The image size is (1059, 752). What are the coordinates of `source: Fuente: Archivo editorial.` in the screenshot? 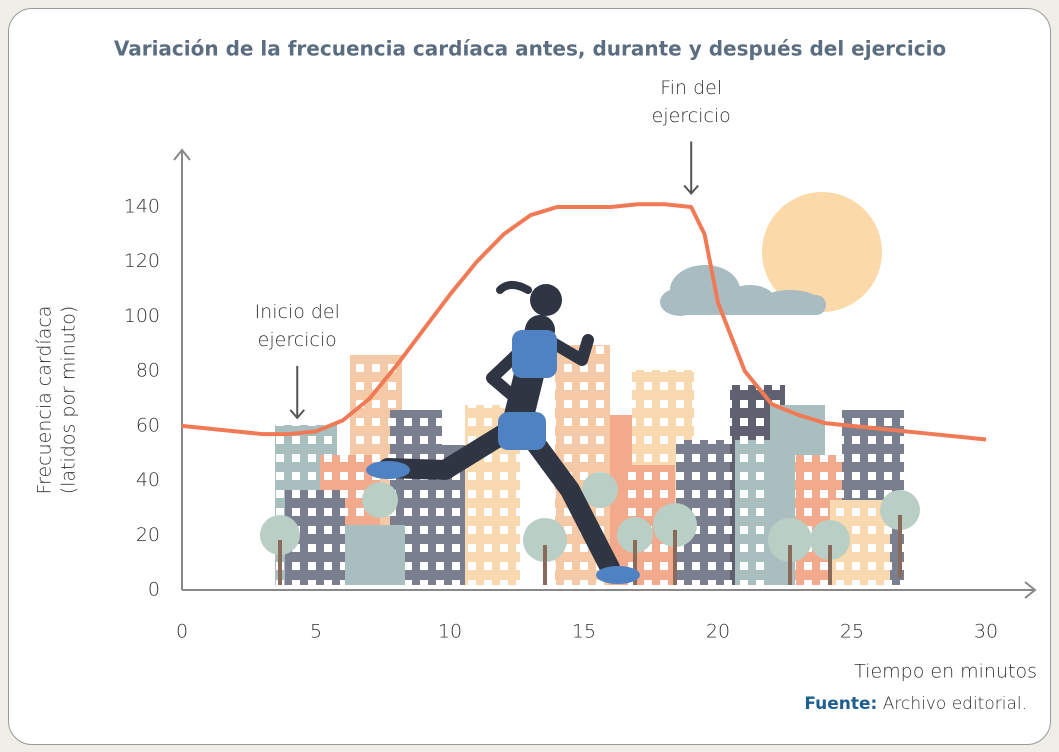 It's located at (915, 704).